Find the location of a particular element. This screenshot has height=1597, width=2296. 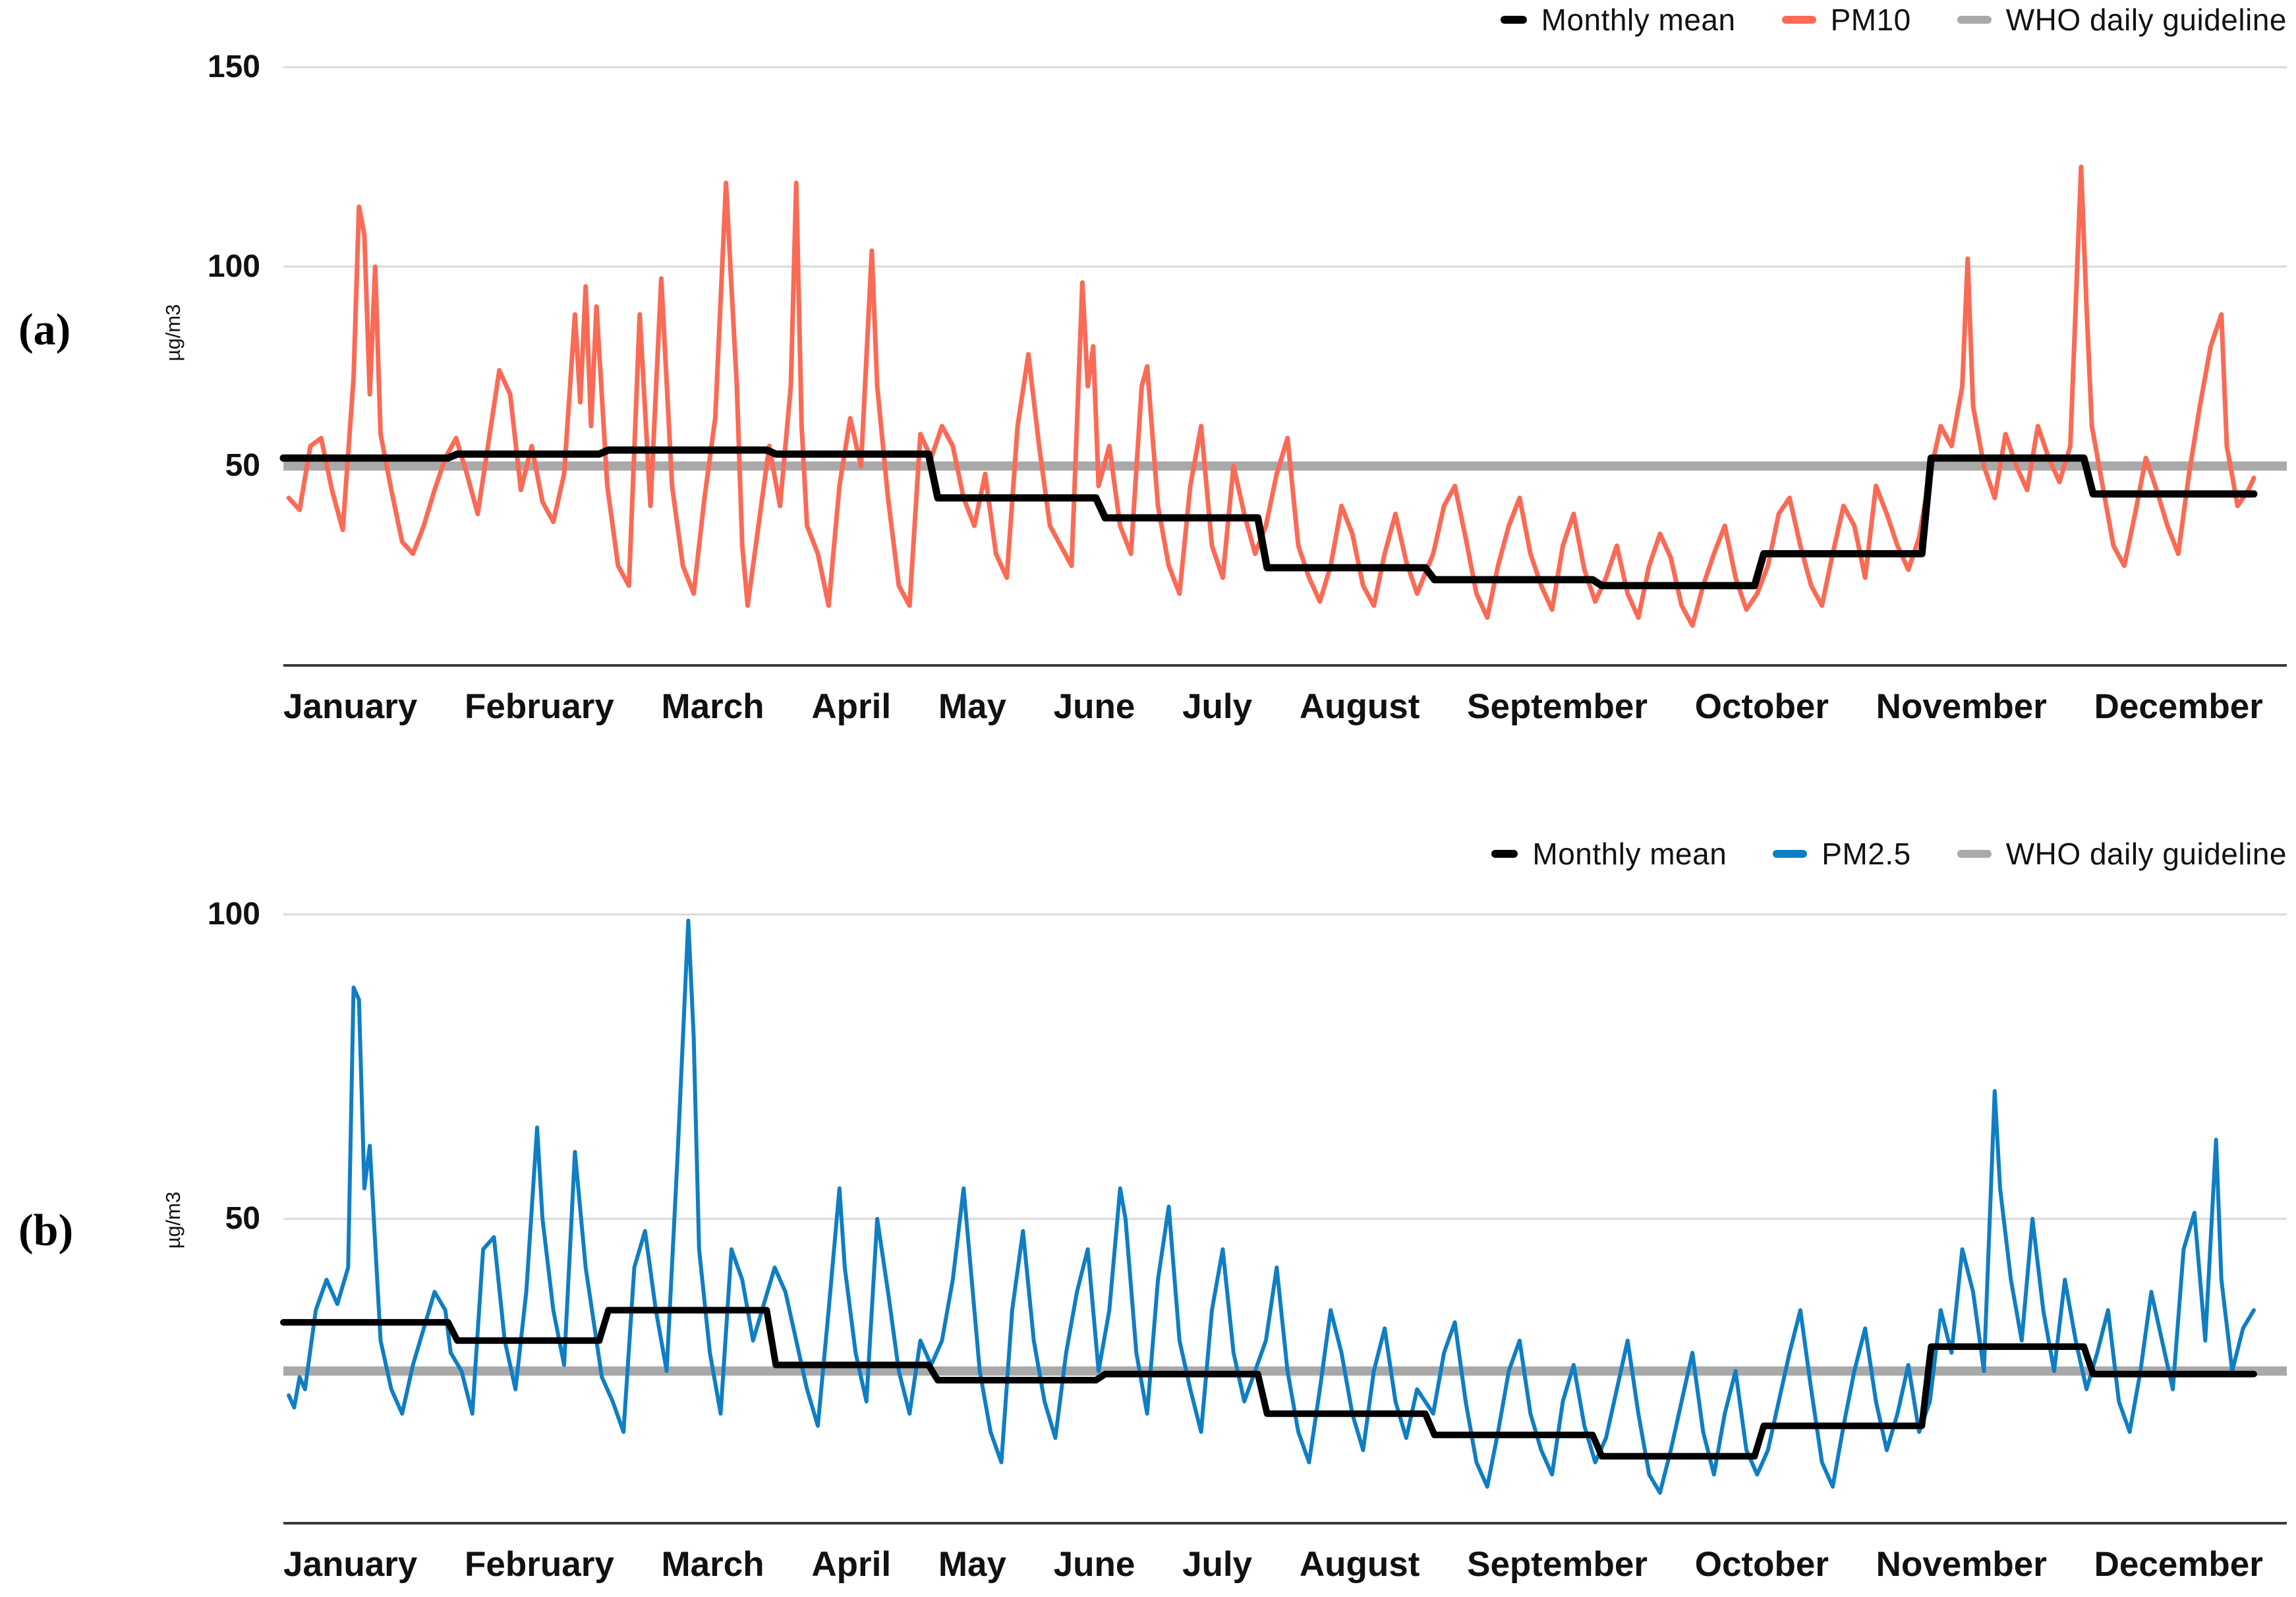

pm10-y-tick-label: 150 is located at coordinates (233, 66).